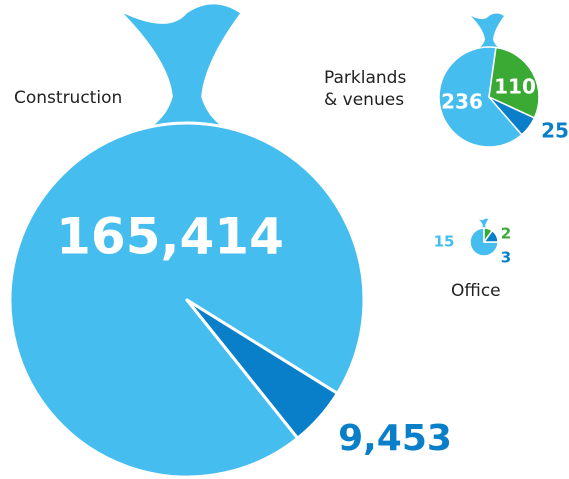 Image resolution: width=569 pixels, height=479 pixels. I want to click on pie-title: Parklands & venues, so click(365, 89).